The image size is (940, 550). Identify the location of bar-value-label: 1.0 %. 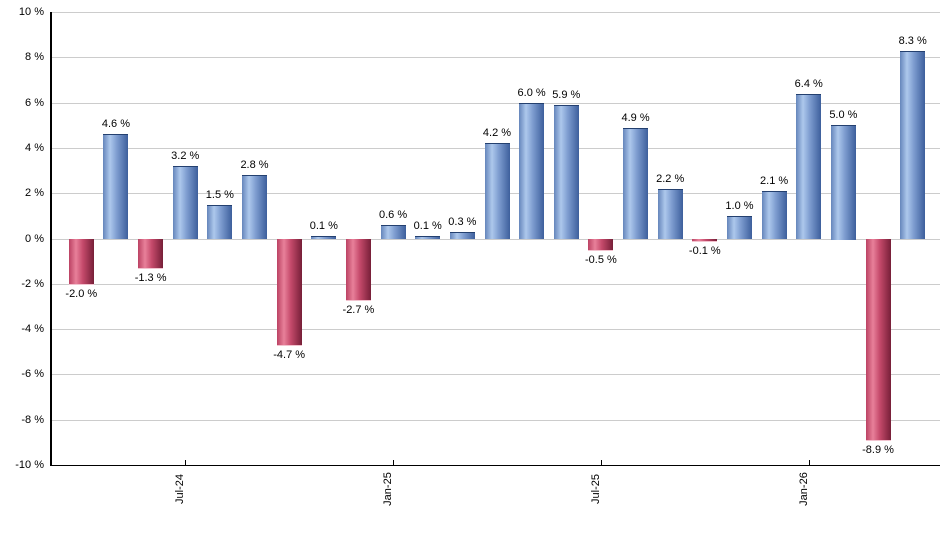
(739, 205).